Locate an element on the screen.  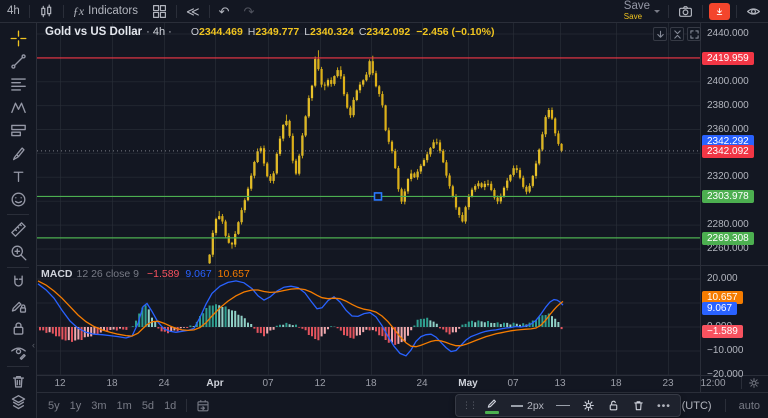
date-range-group: 5y 1y 3m 1m 5d 1d is located at coordinates (109, 406).